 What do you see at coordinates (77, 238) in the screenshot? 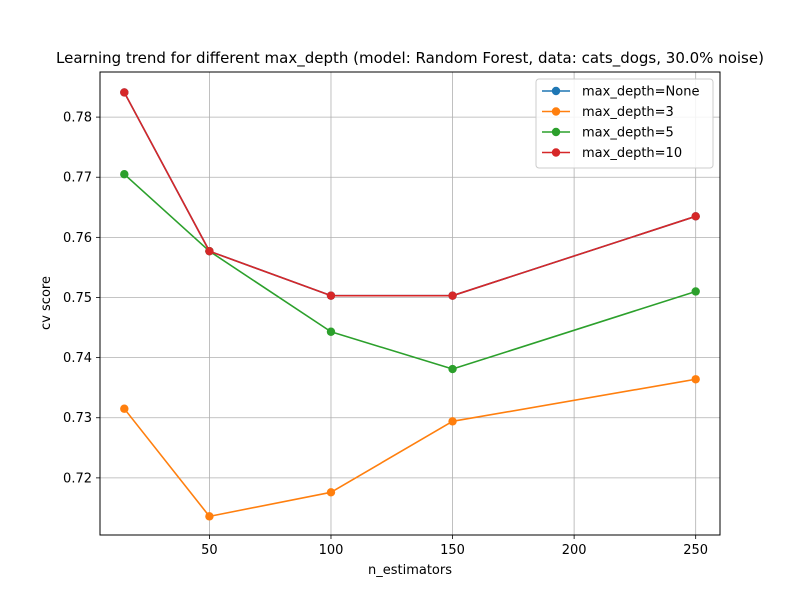
I see `y-tick-label: 0.76` at bounding box center [77, 238].